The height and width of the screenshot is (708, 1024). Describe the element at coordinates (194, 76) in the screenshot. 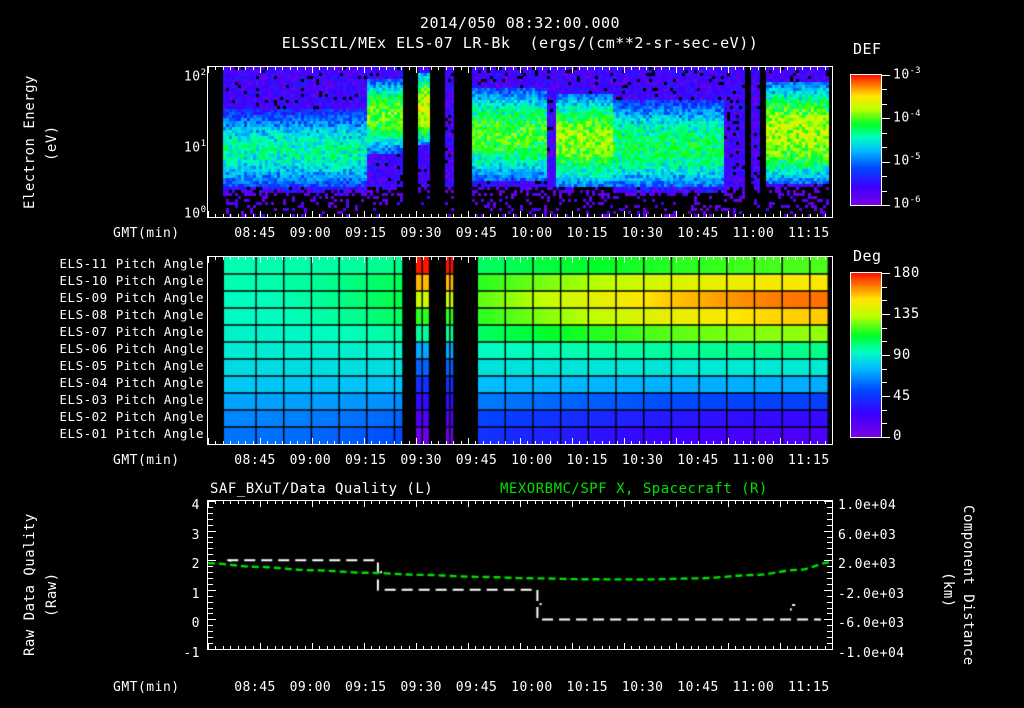

I see `top-ytick-100: 102` at that location.